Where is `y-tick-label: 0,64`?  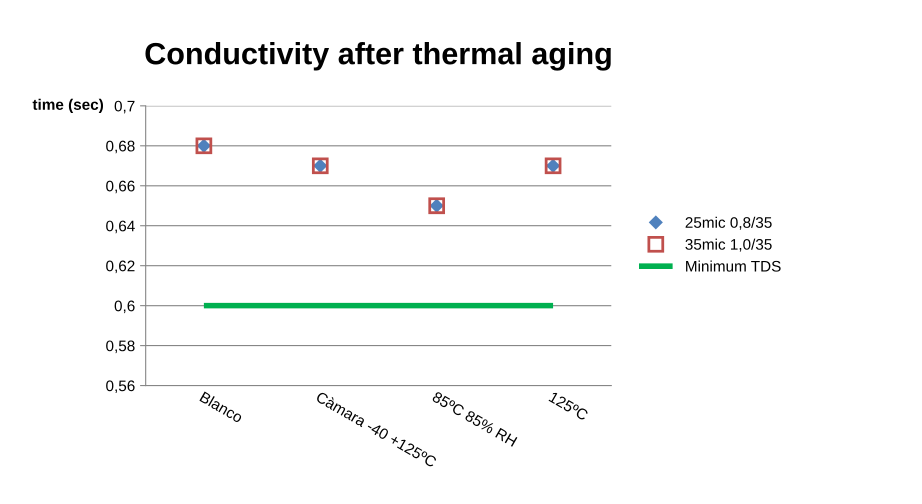 y-tick-label: 0,64 is located at coordinates (120, 227).